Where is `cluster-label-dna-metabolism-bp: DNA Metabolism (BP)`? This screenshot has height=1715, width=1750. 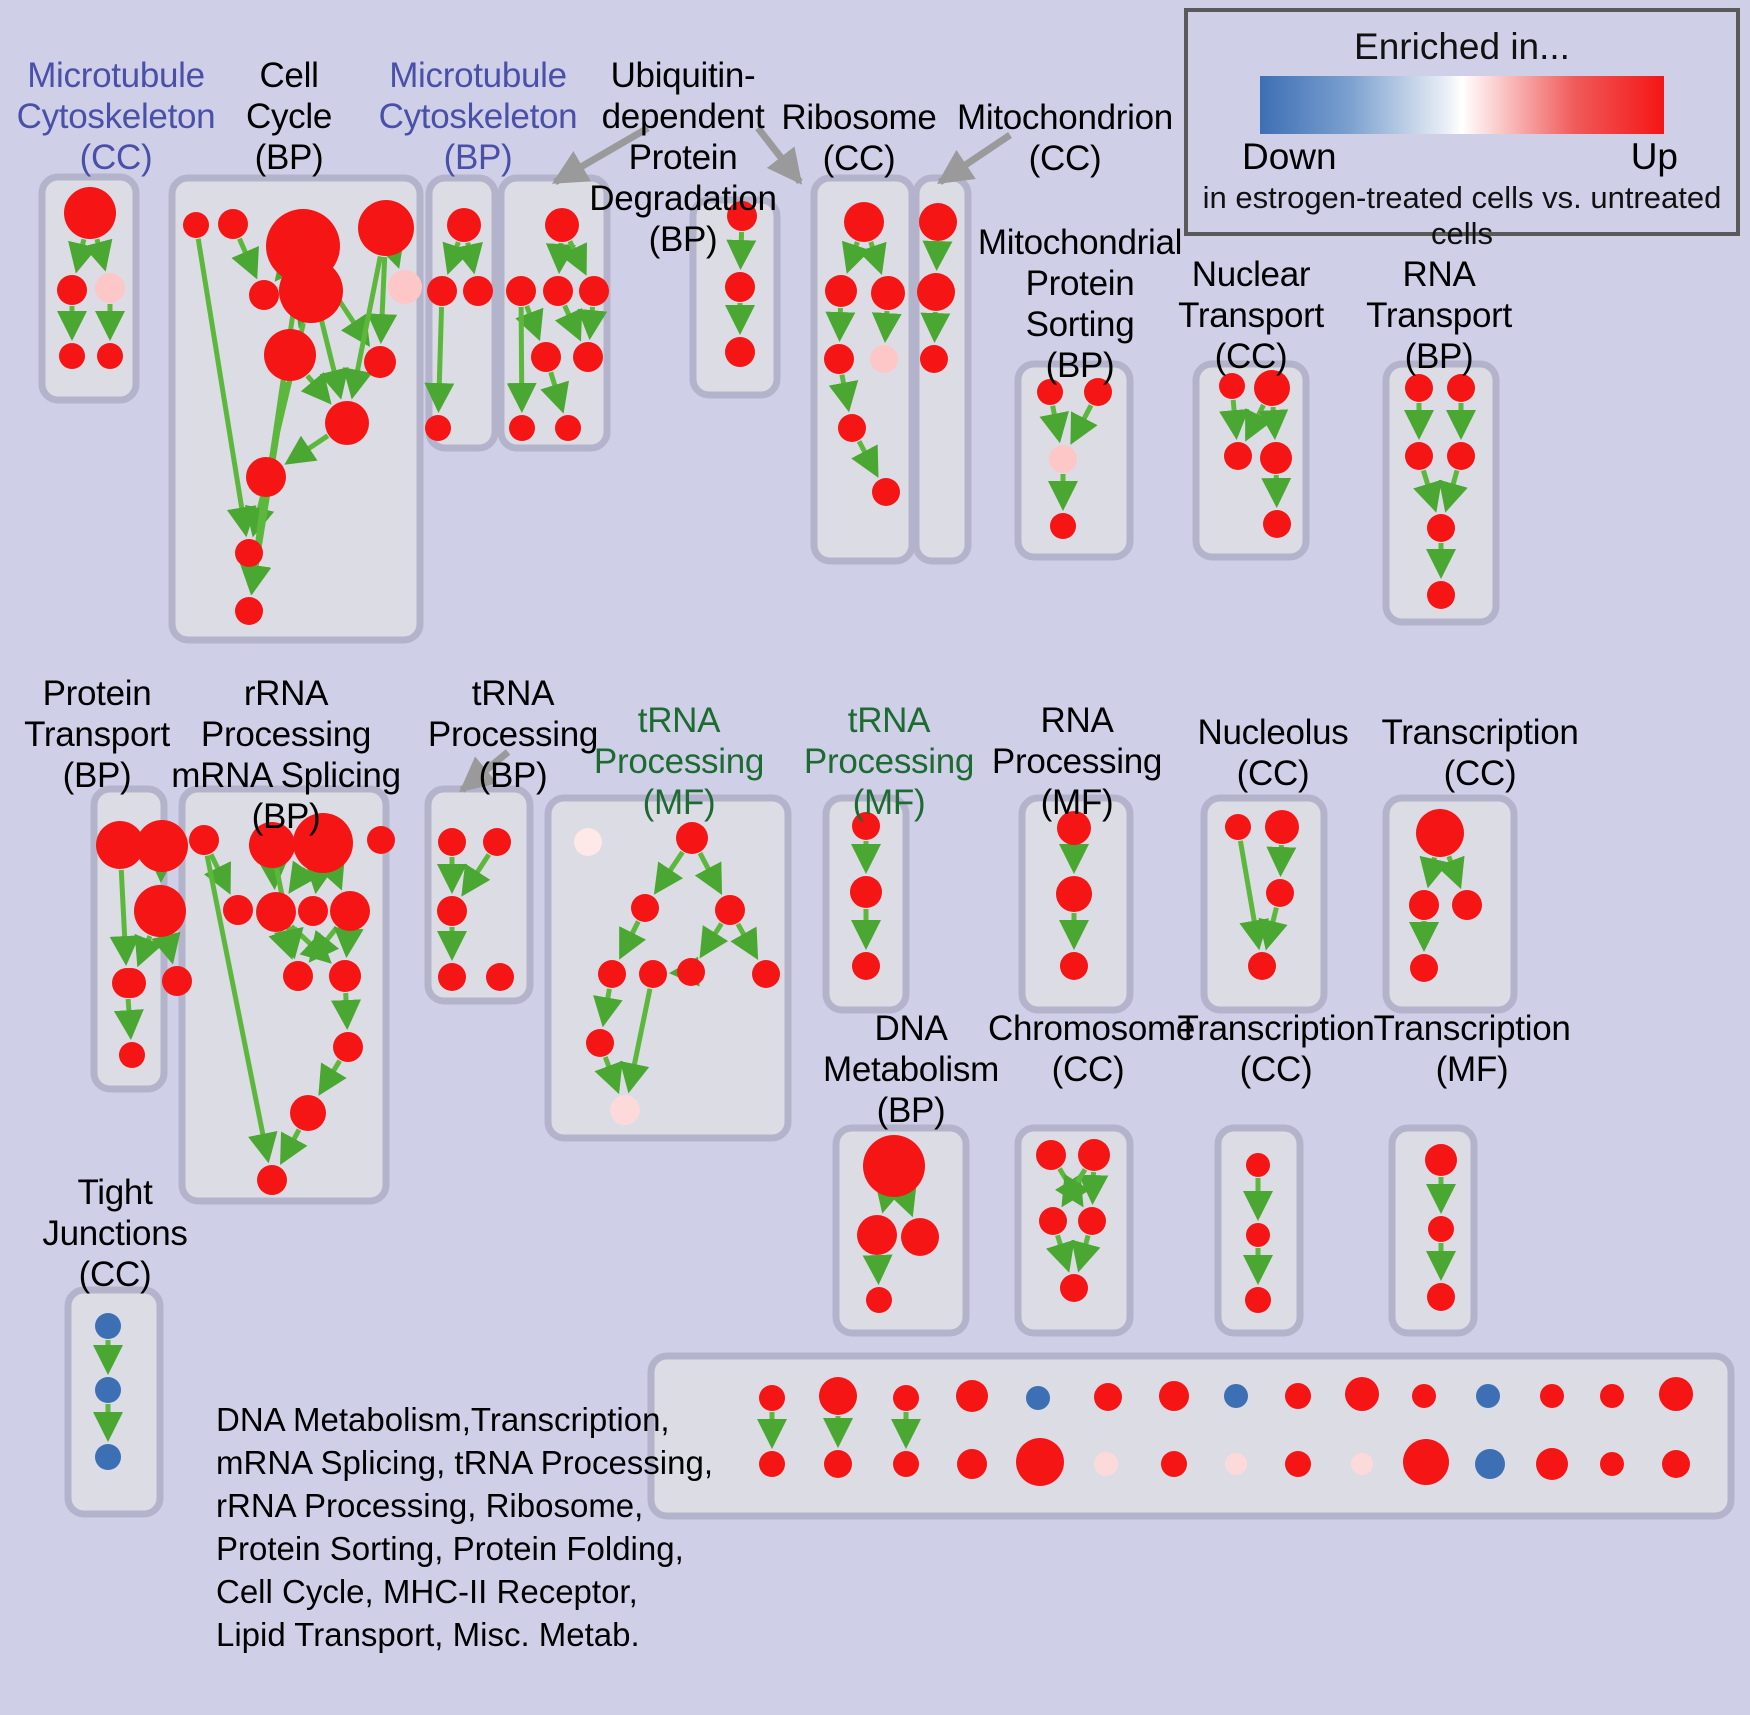
cluster-label-dna-metabolism-bp: DNA Metabolism (BP) is located at coordinates (911, 1069).